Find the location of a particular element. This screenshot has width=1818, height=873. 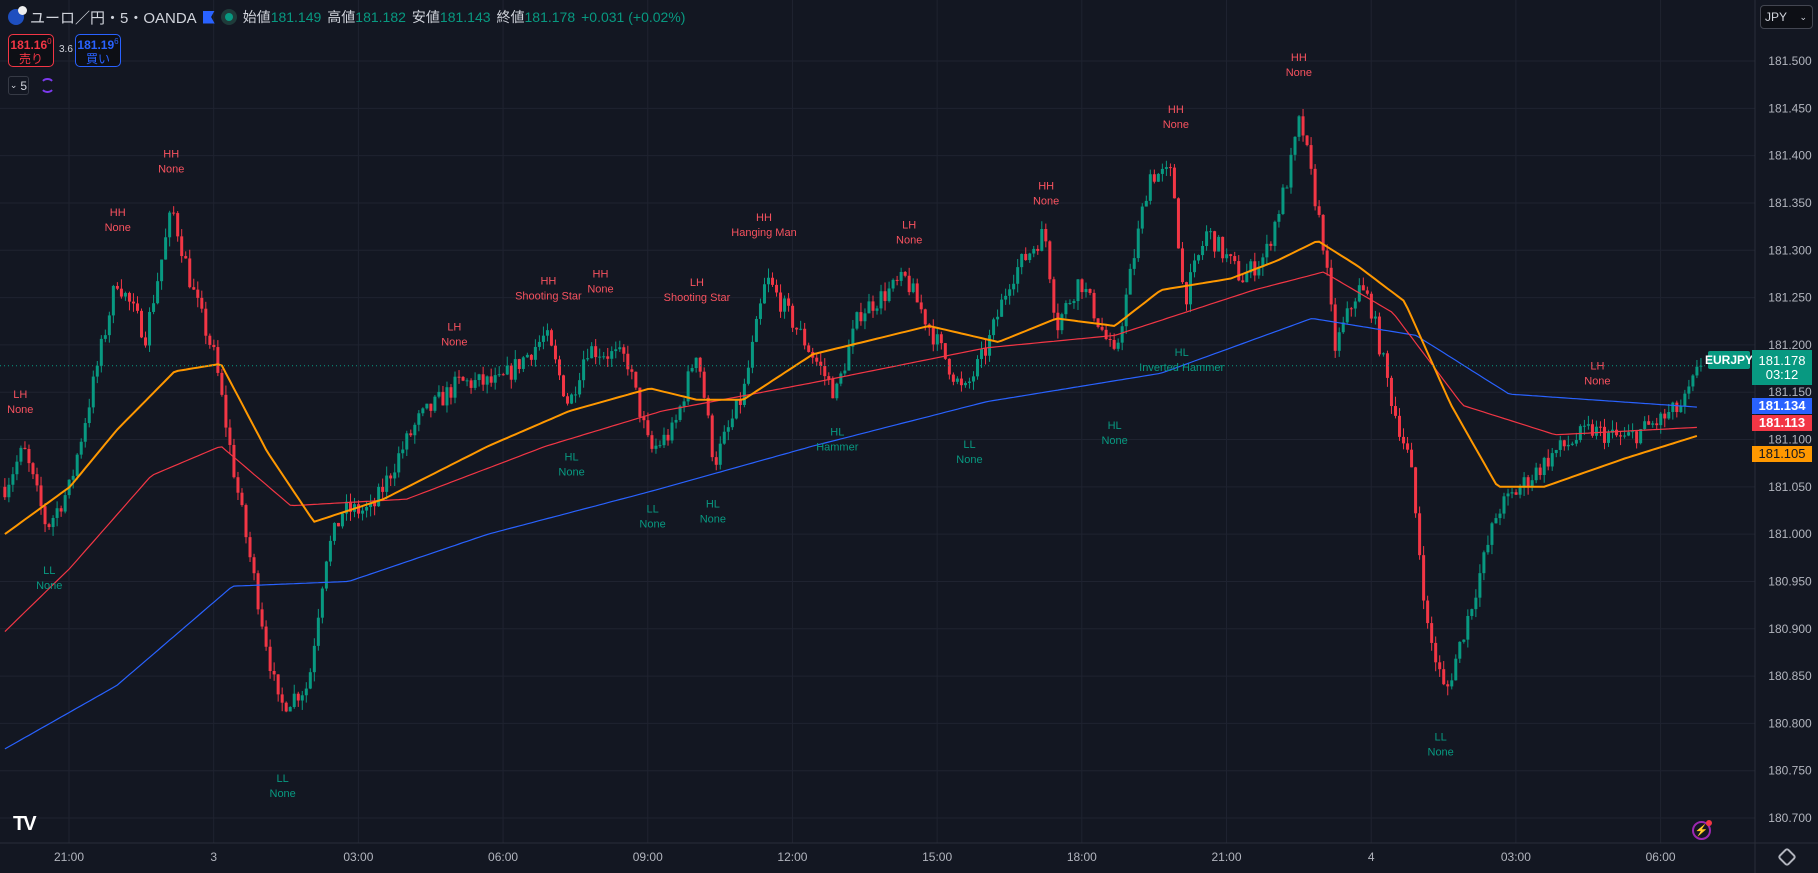

time-tick-label: 06:00 is located at coordinates (503, 857).